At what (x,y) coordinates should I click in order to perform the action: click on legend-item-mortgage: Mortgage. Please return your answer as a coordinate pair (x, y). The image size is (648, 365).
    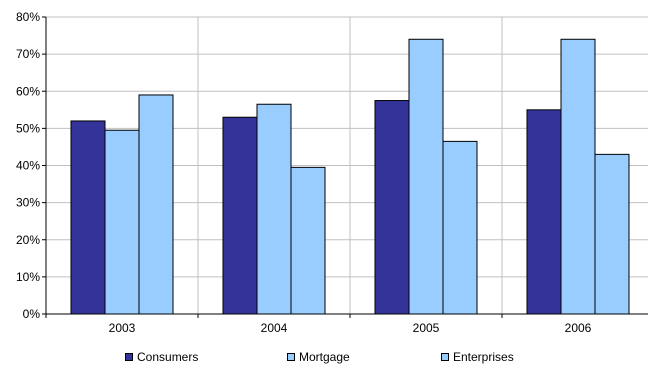
    Looking at the image, I should click on (318, 357).